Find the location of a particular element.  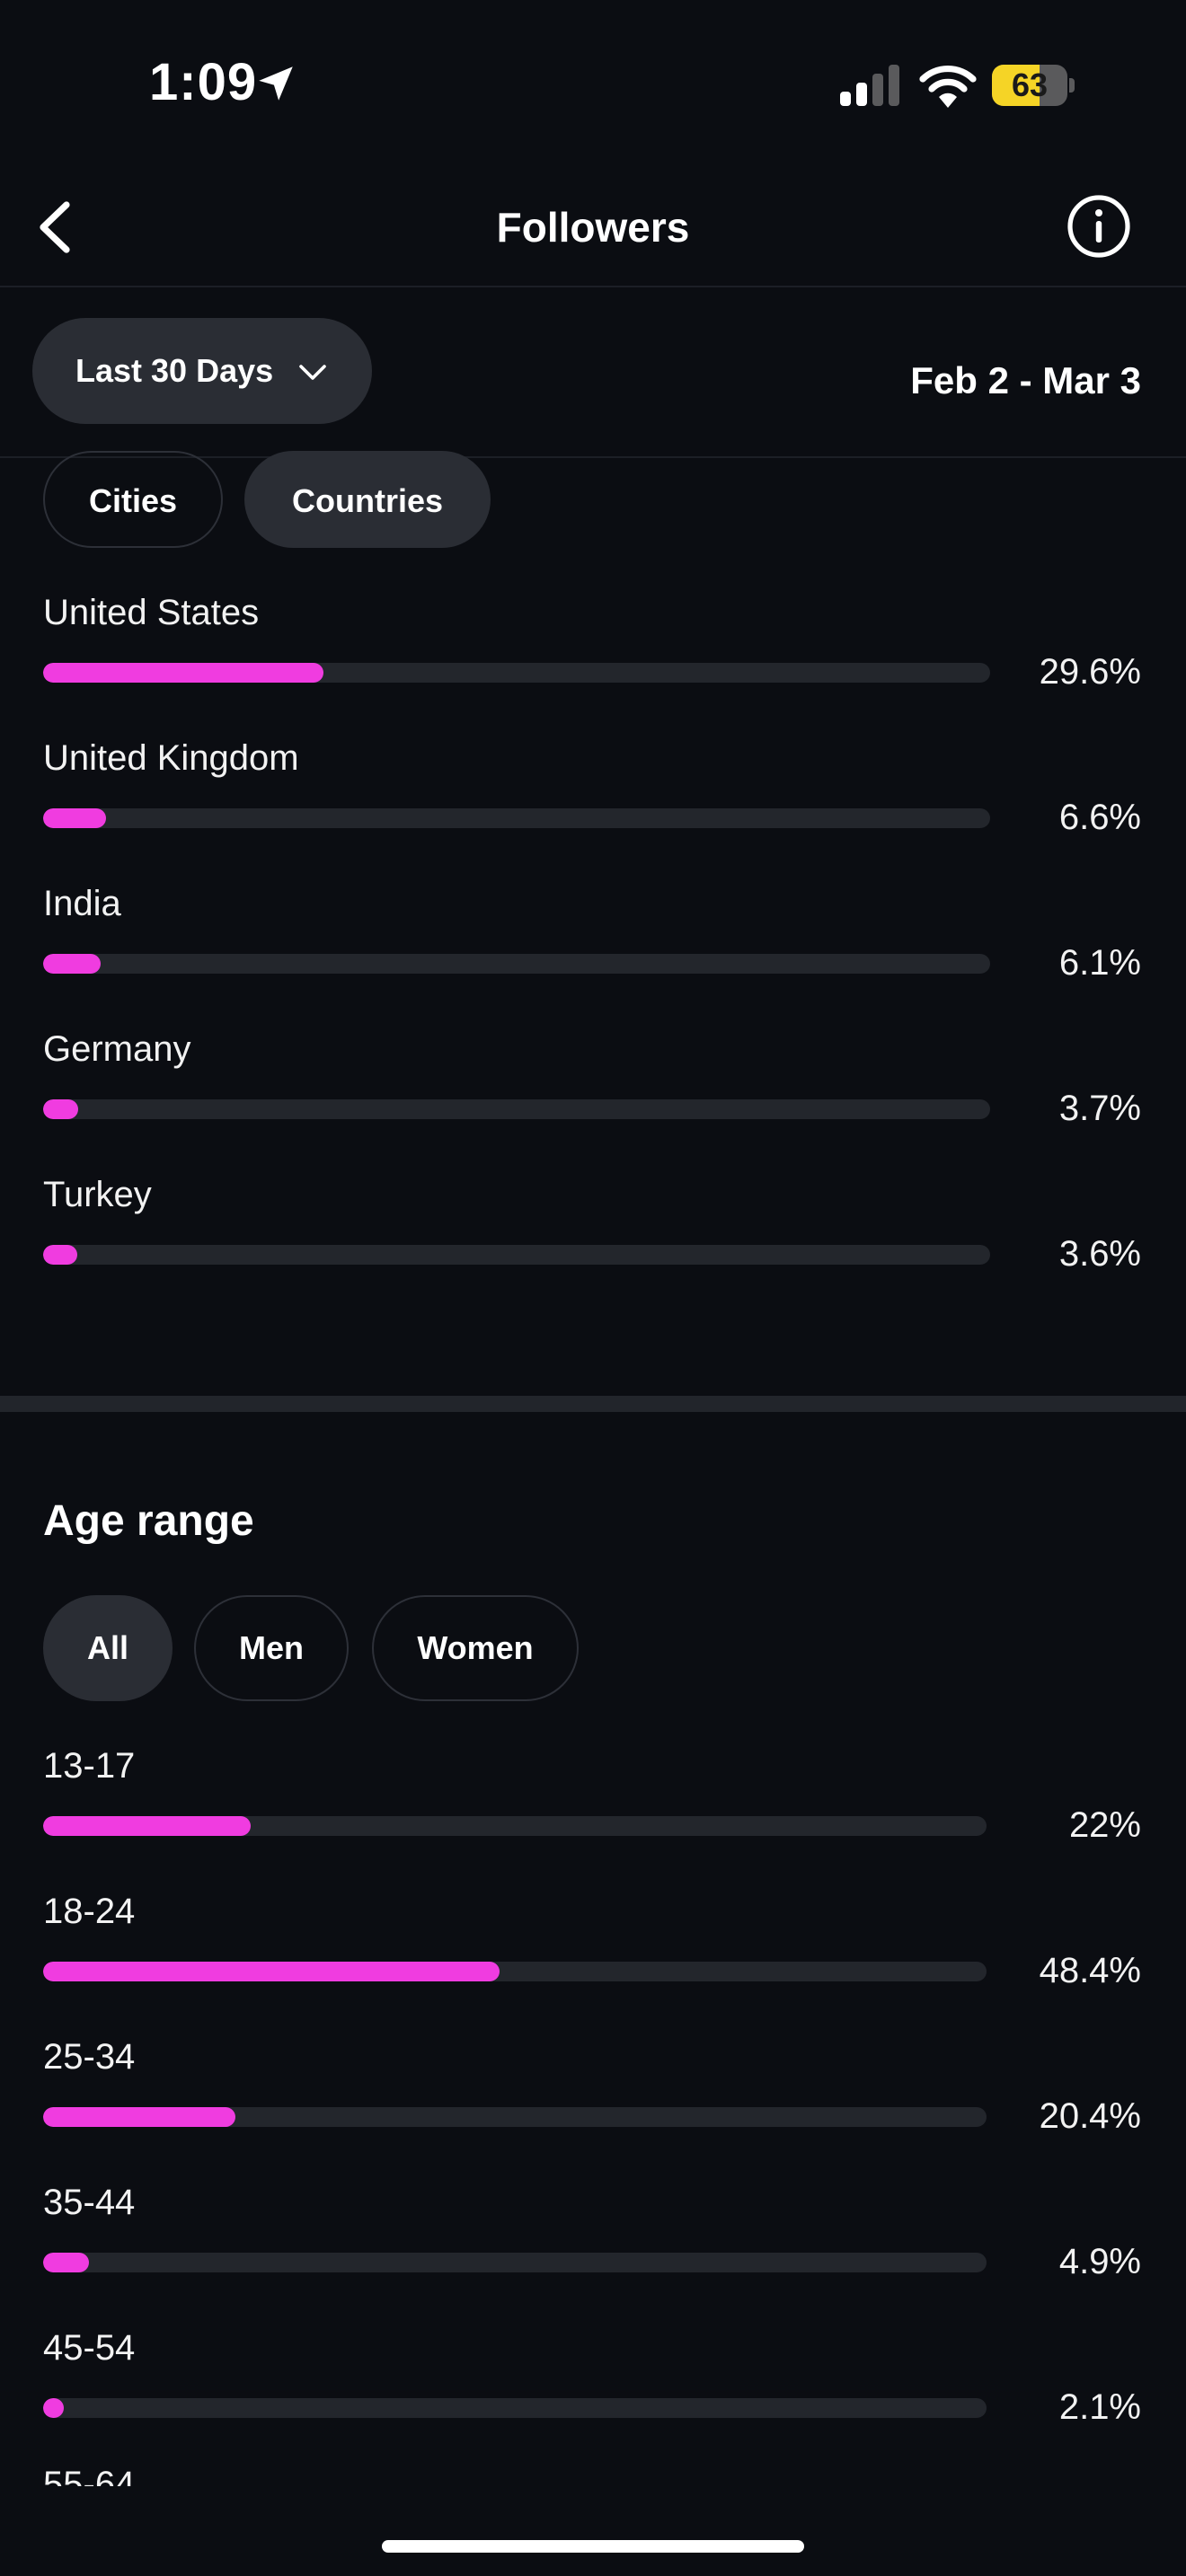

wifi-icon is located at coordinates (948, 86).